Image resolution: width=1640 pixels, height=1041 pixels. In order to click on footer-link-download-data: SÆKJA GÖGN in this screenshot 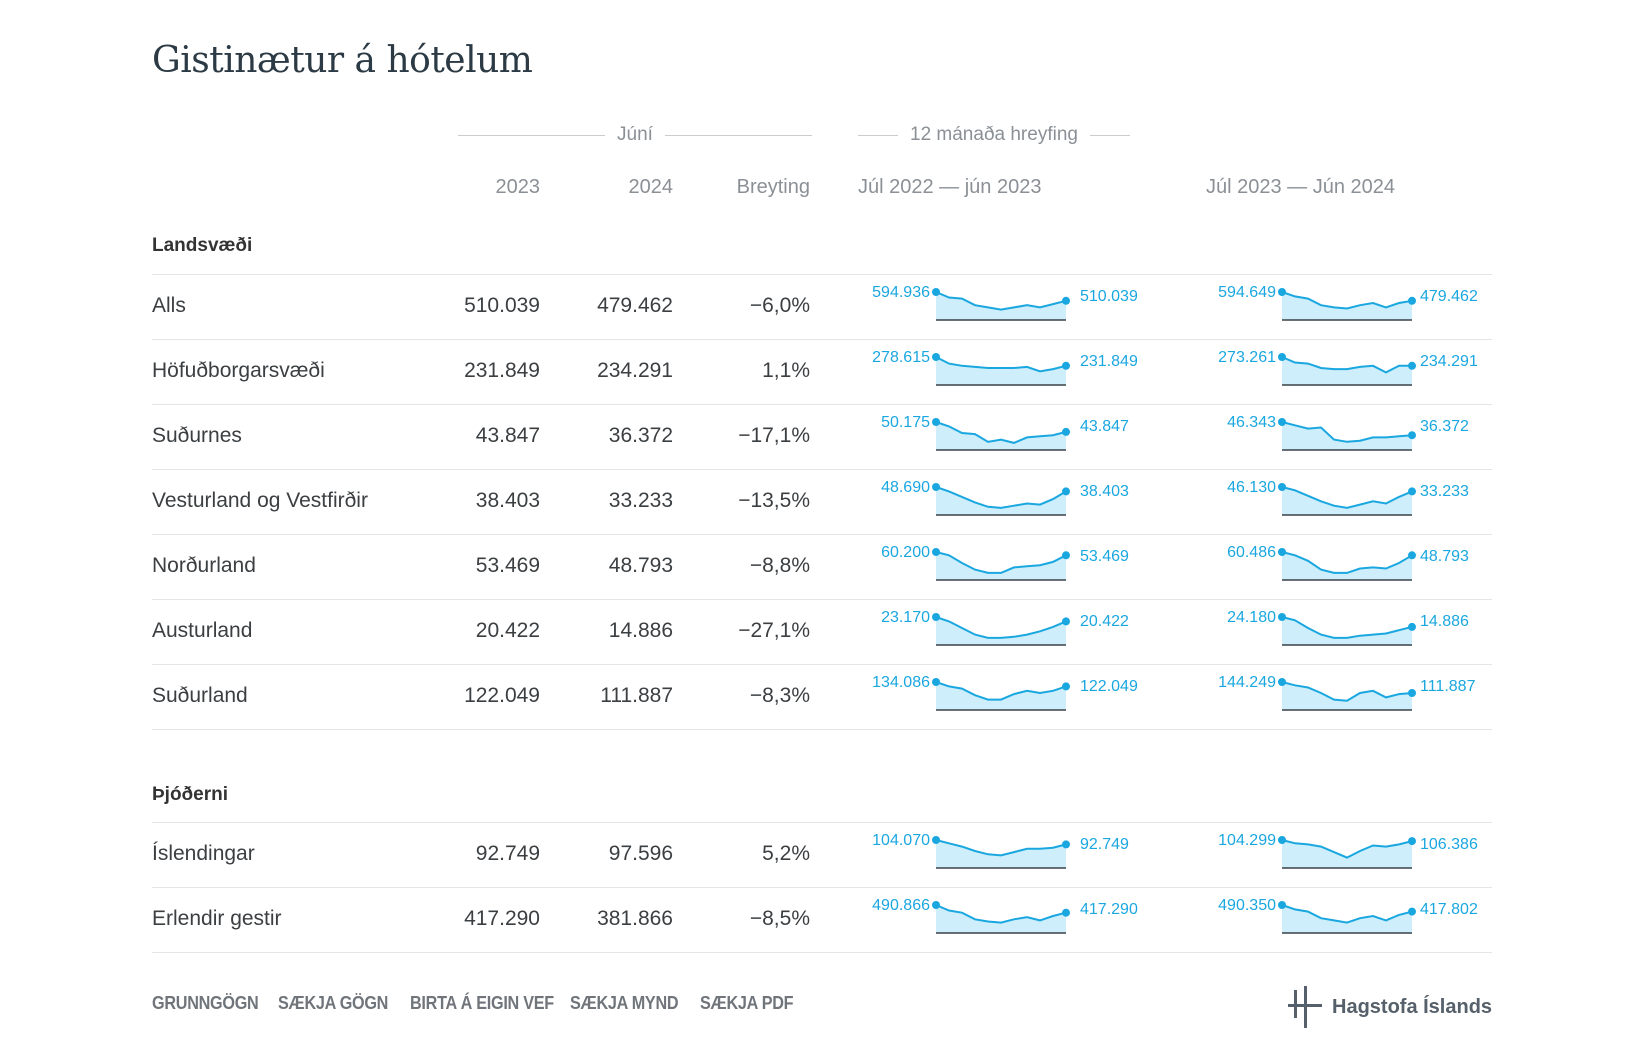, I will do `click(333, 1003)`.